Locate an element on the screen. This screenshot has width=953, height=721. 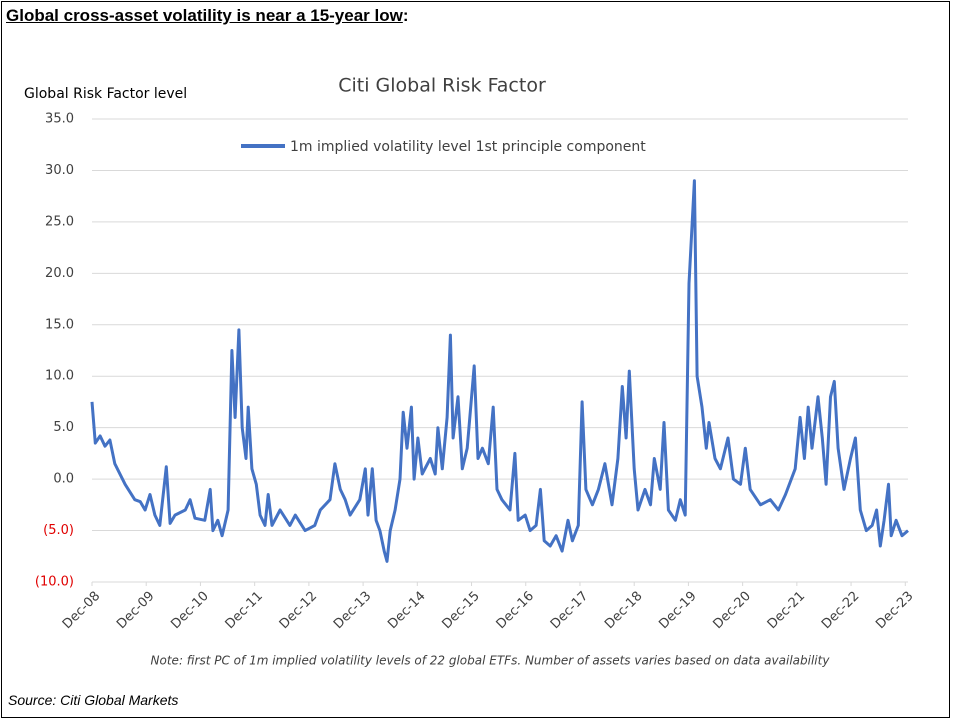
x-tick-label: Dec-15 is located at coordinates (460, 610).